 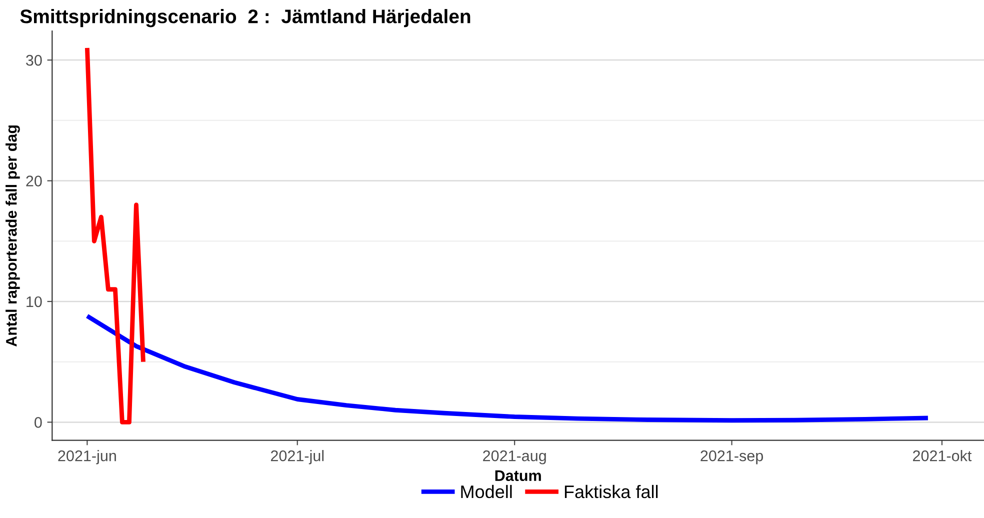 I want to click on legend-label: Modell, so click(x=486, y=491).